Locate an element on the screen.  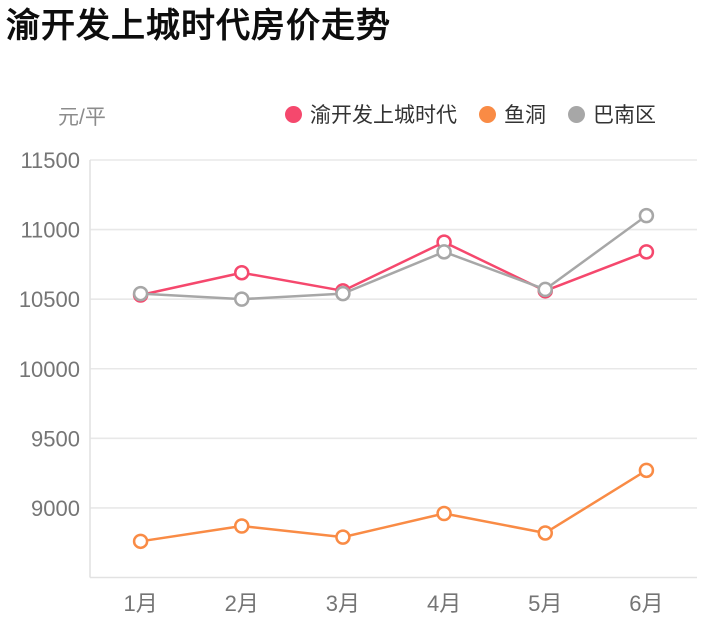
legend-item-yukaifa-shangcheng: 渝开发上城时代 is located at coordinates (371, 114).